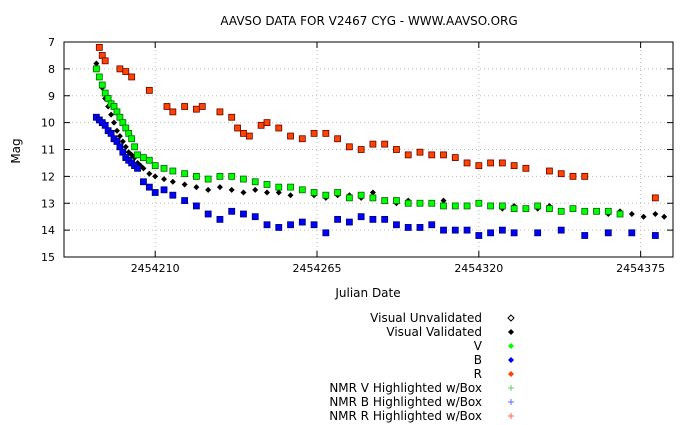  What do you see at coordinates (426, 318) in the screenshot?
I see `legend-label: Visual Unvalidated` at bounding box center [426, 318].